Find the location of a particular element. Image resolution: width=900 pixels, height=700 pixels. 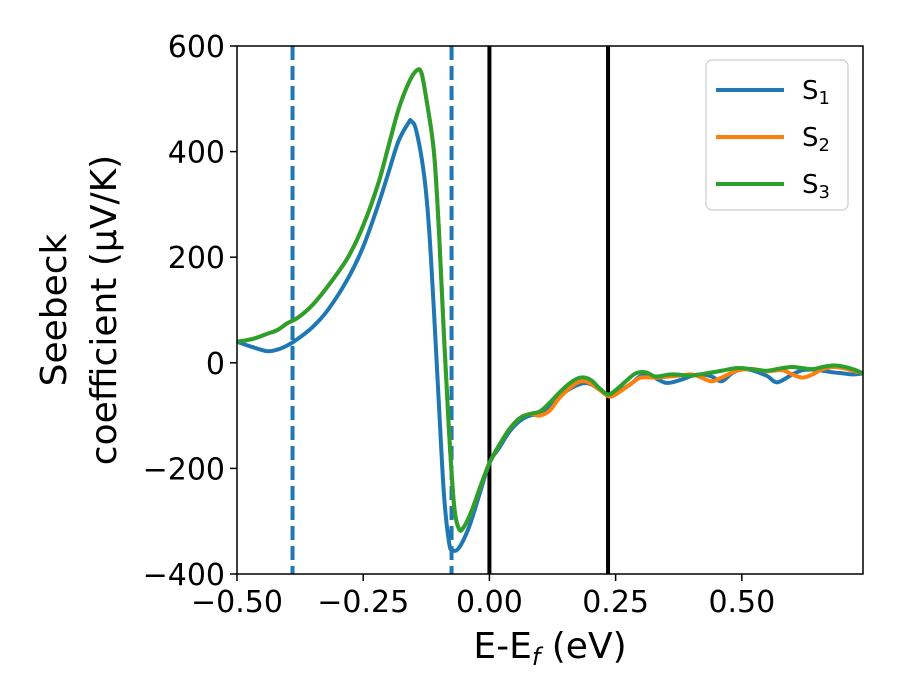

legend-label-s1: S1 is located at coordinates (816, 92).